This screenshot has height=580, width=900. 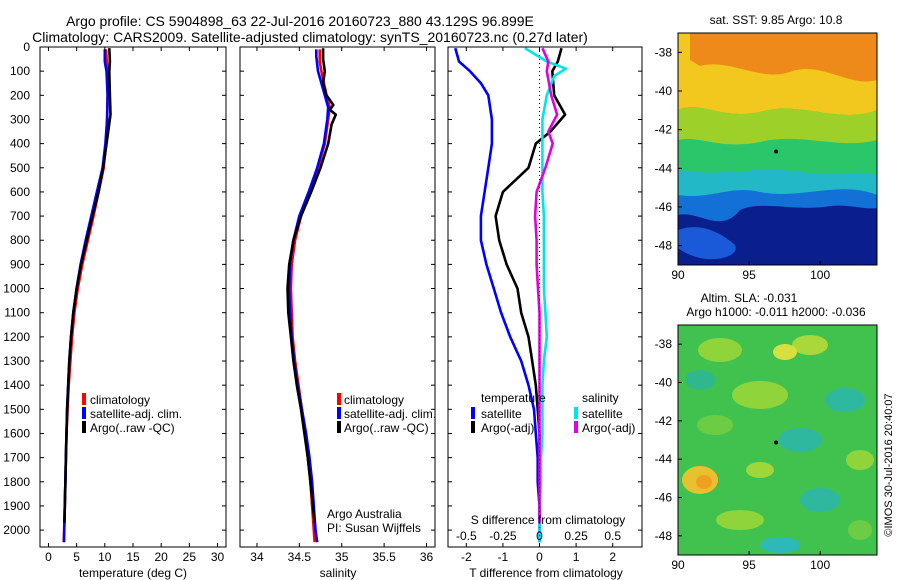 I want to click on s-tick-label: 0.25, so click(x=576, y=536).